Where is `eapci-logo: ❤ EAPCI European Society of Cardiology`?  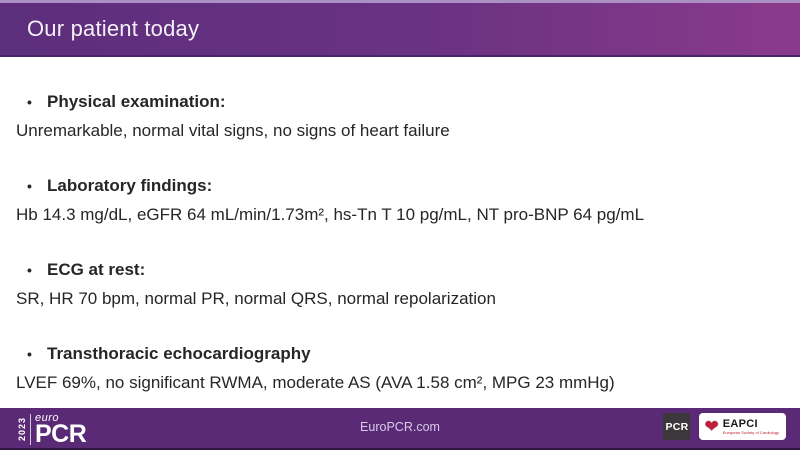 eapci-logo: ❤ EAPCI European Society of Cardiology is located at coordinates (742, 426).